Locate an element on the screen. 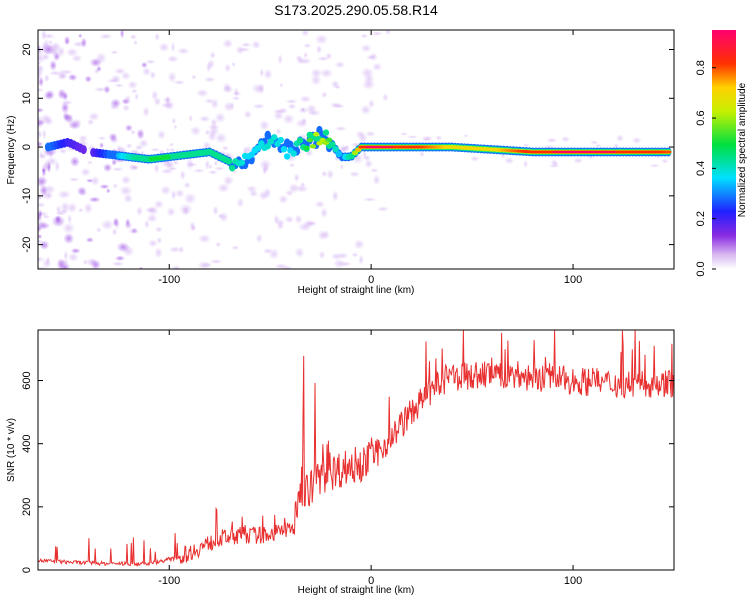 The image size is (750, 600). heatmap-x-label: Height of straight line (km) is located at coordinates (356, 290).